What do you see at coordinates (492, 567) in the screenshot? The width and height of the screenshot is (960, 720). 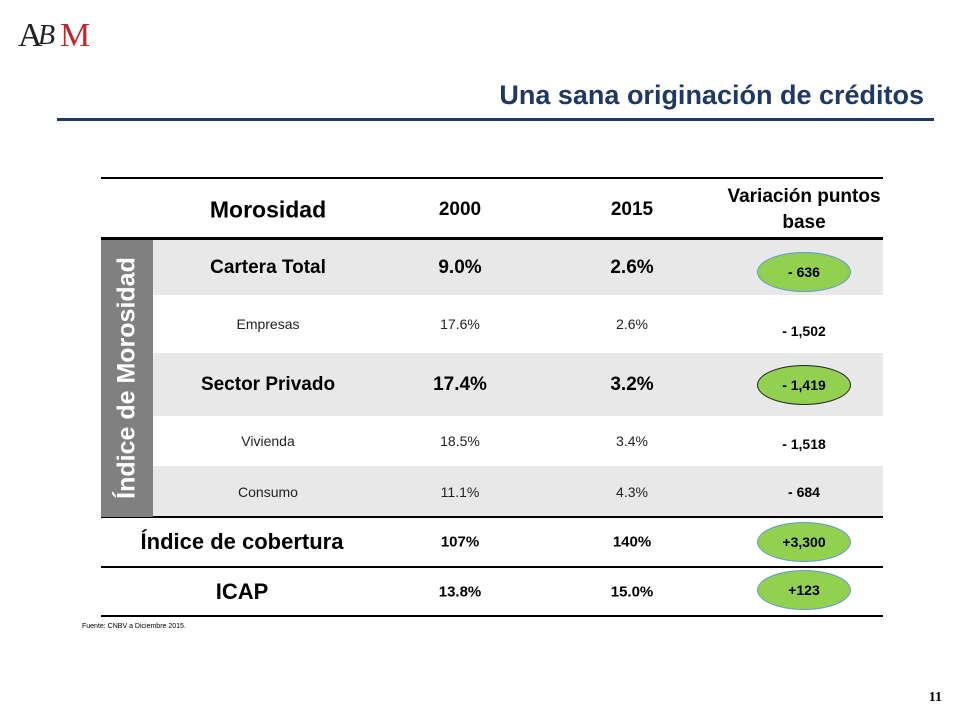 I see `table-rule-icap` at bounding box center [492, 567].